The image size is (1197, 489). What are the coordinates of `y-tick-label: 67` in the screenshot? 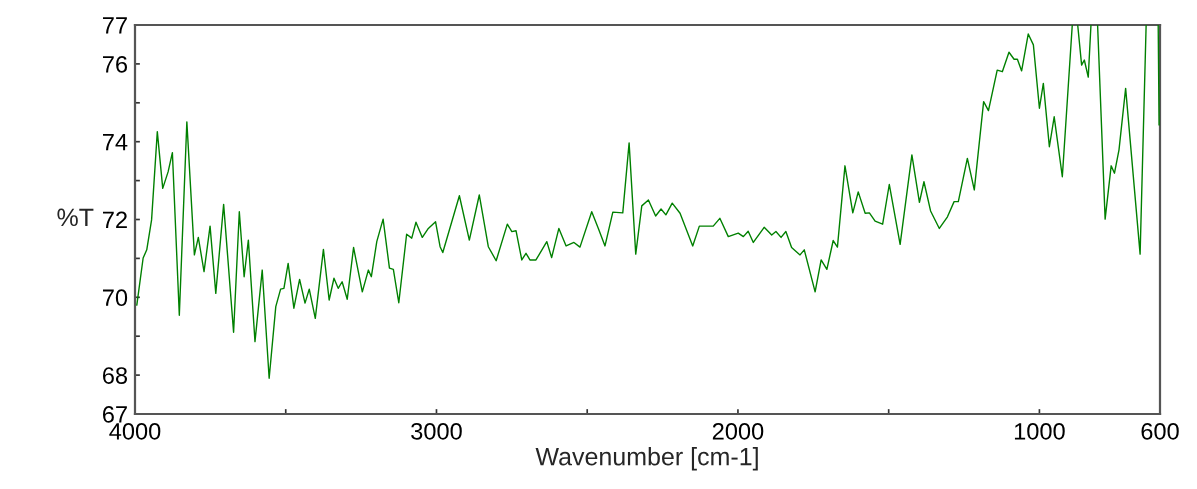 It's located at (114, 414).